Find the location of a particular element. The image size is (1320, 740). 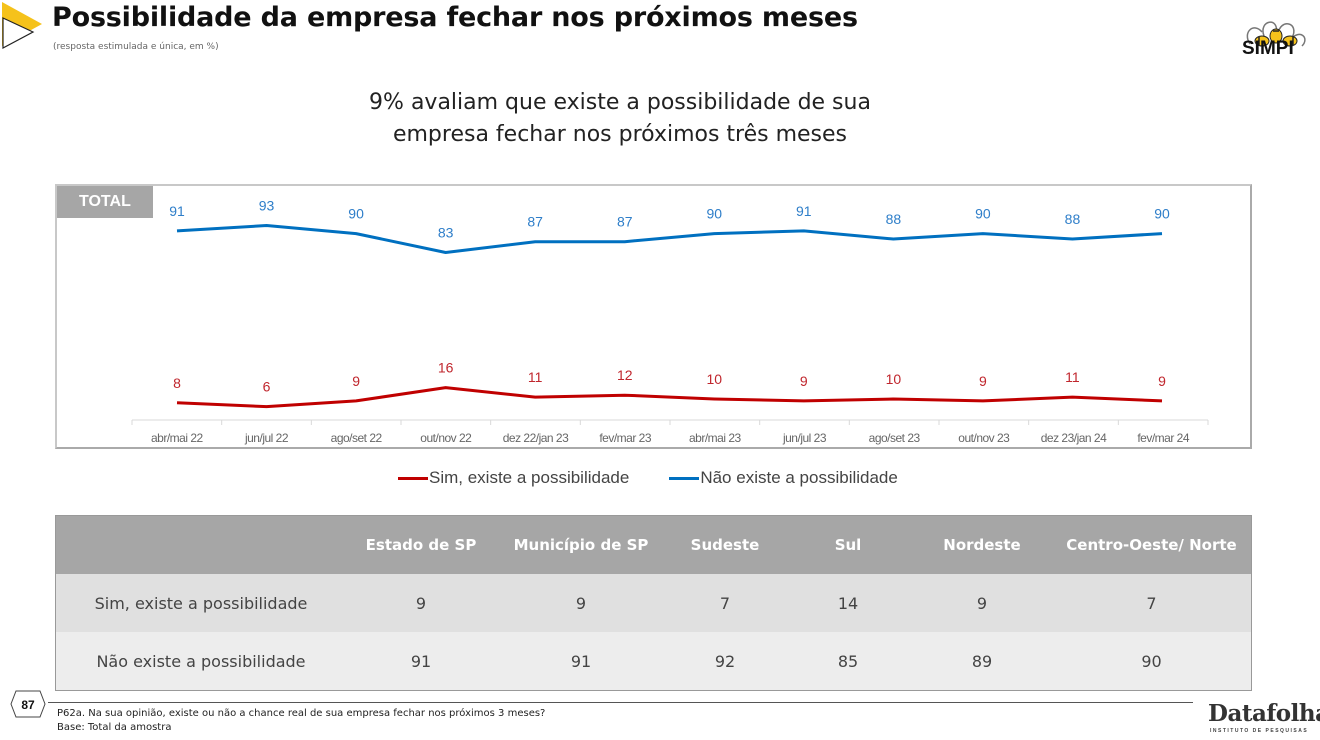

data-label: 16 is located at coordinates (446, 368).